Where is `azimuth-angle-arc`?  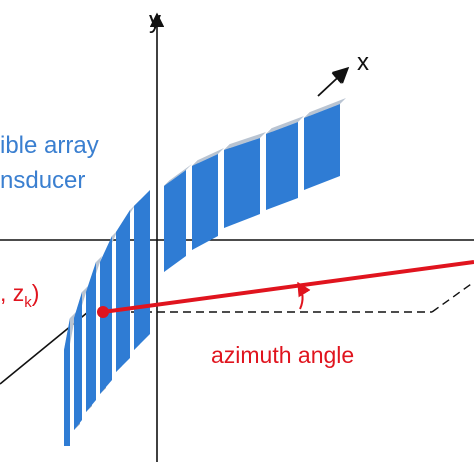
azimuth-angle-arc is located at coordinates (304, 295).